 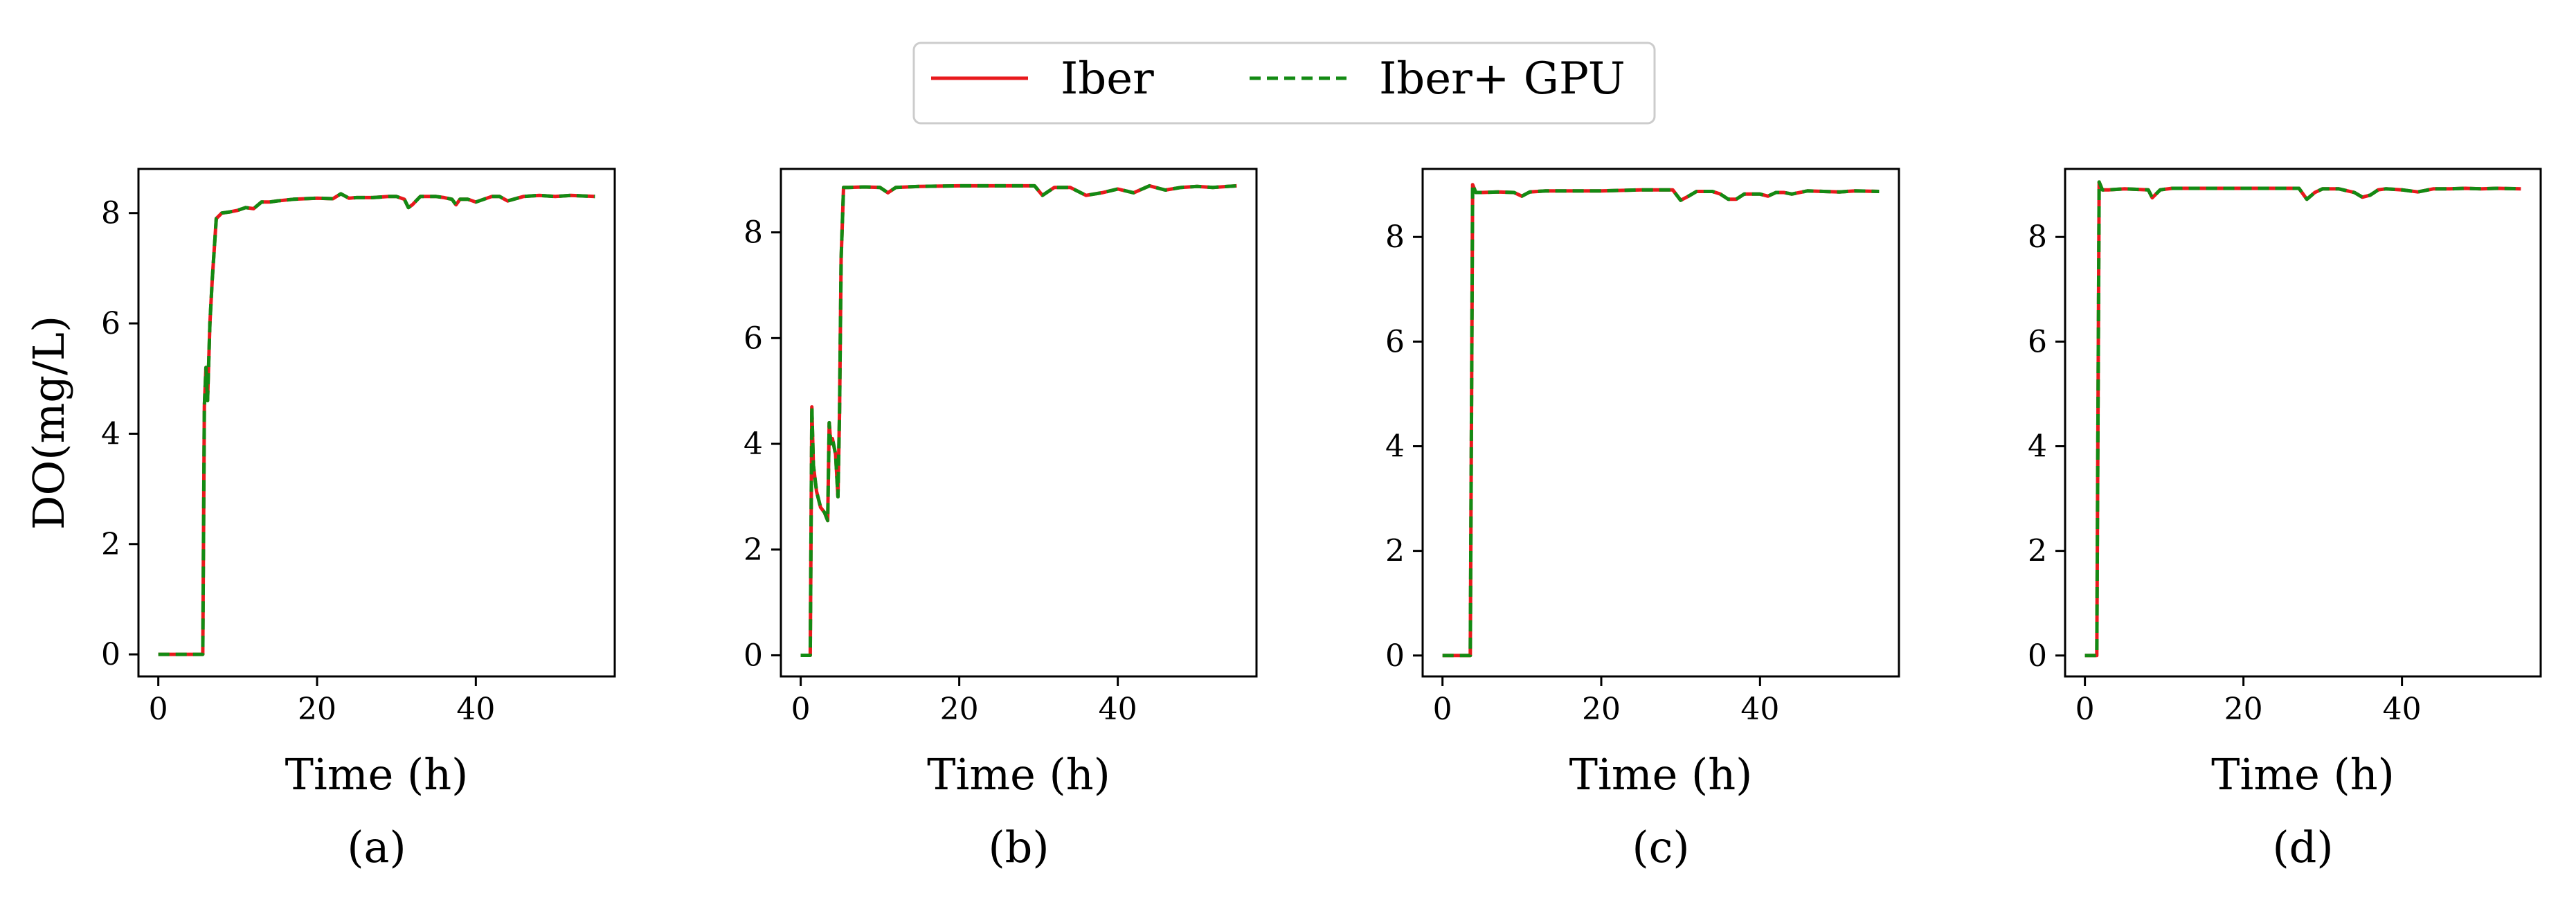 I want to click on y-tick-label-c-4: 8, so click(x=1395, y=237).